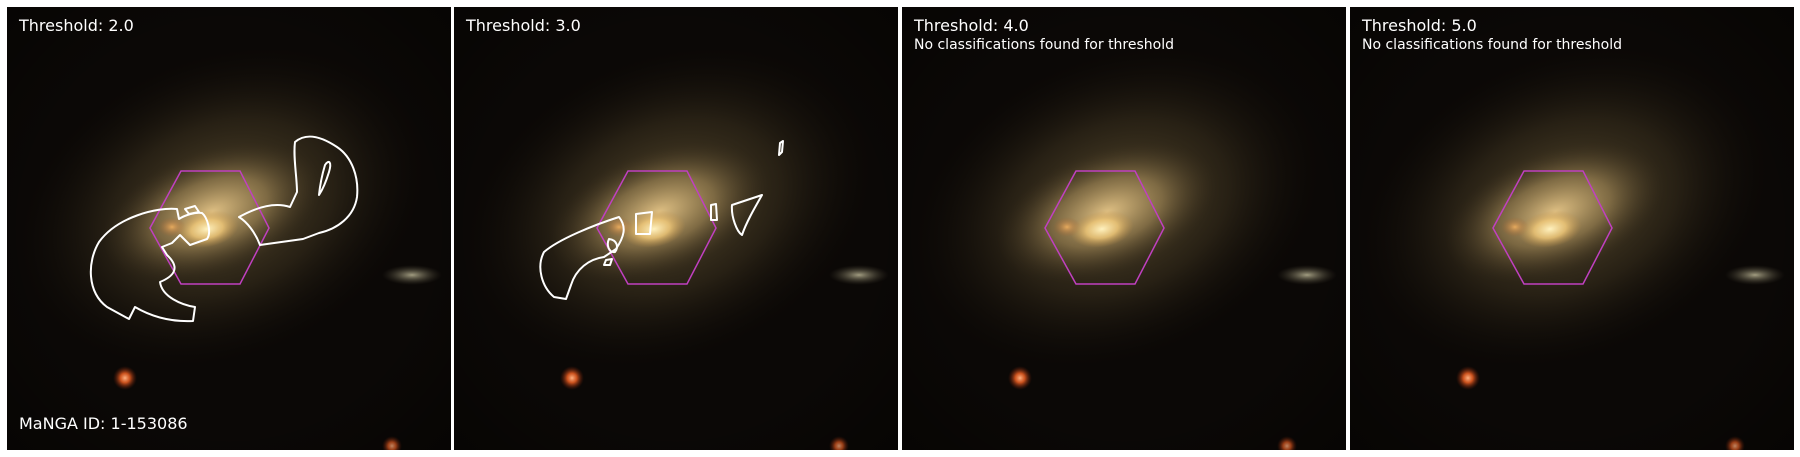 This screenshot has width=1800, height=457. Describe the element at coordinates (76, 25) in the screenshot. I see `threshold-label: Threshold: 2.0` at that location.